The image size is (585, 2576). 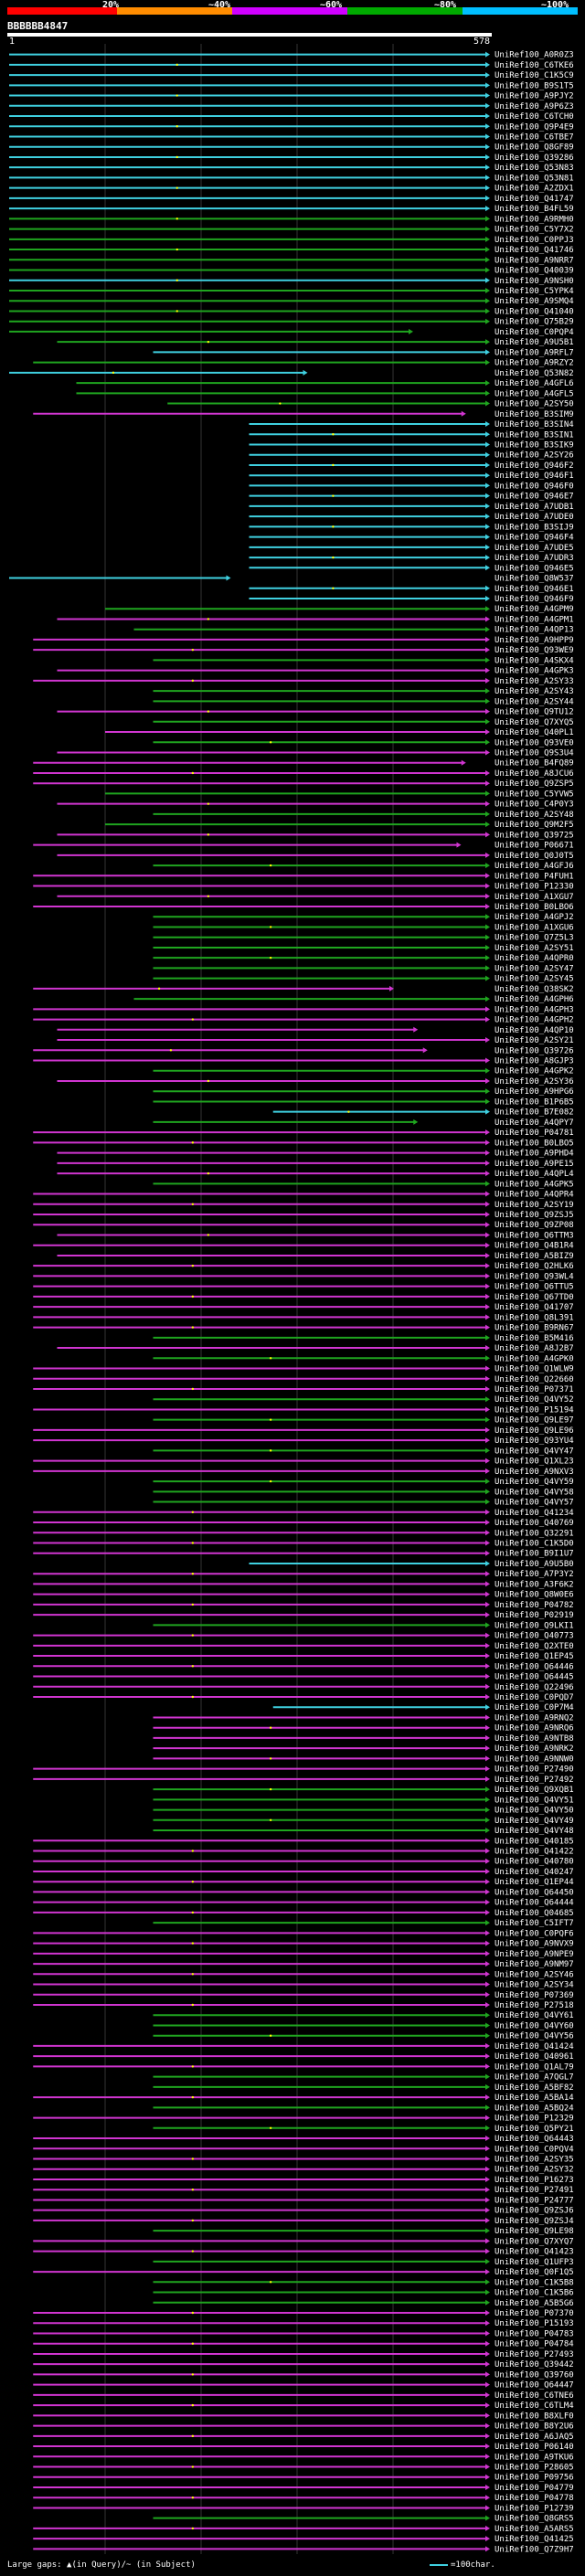 What do you see at coordinates (535, 1892) in the screenshot?
I see `hit-label: UniRef100_Q64450` at bounding box center [535, 1892].